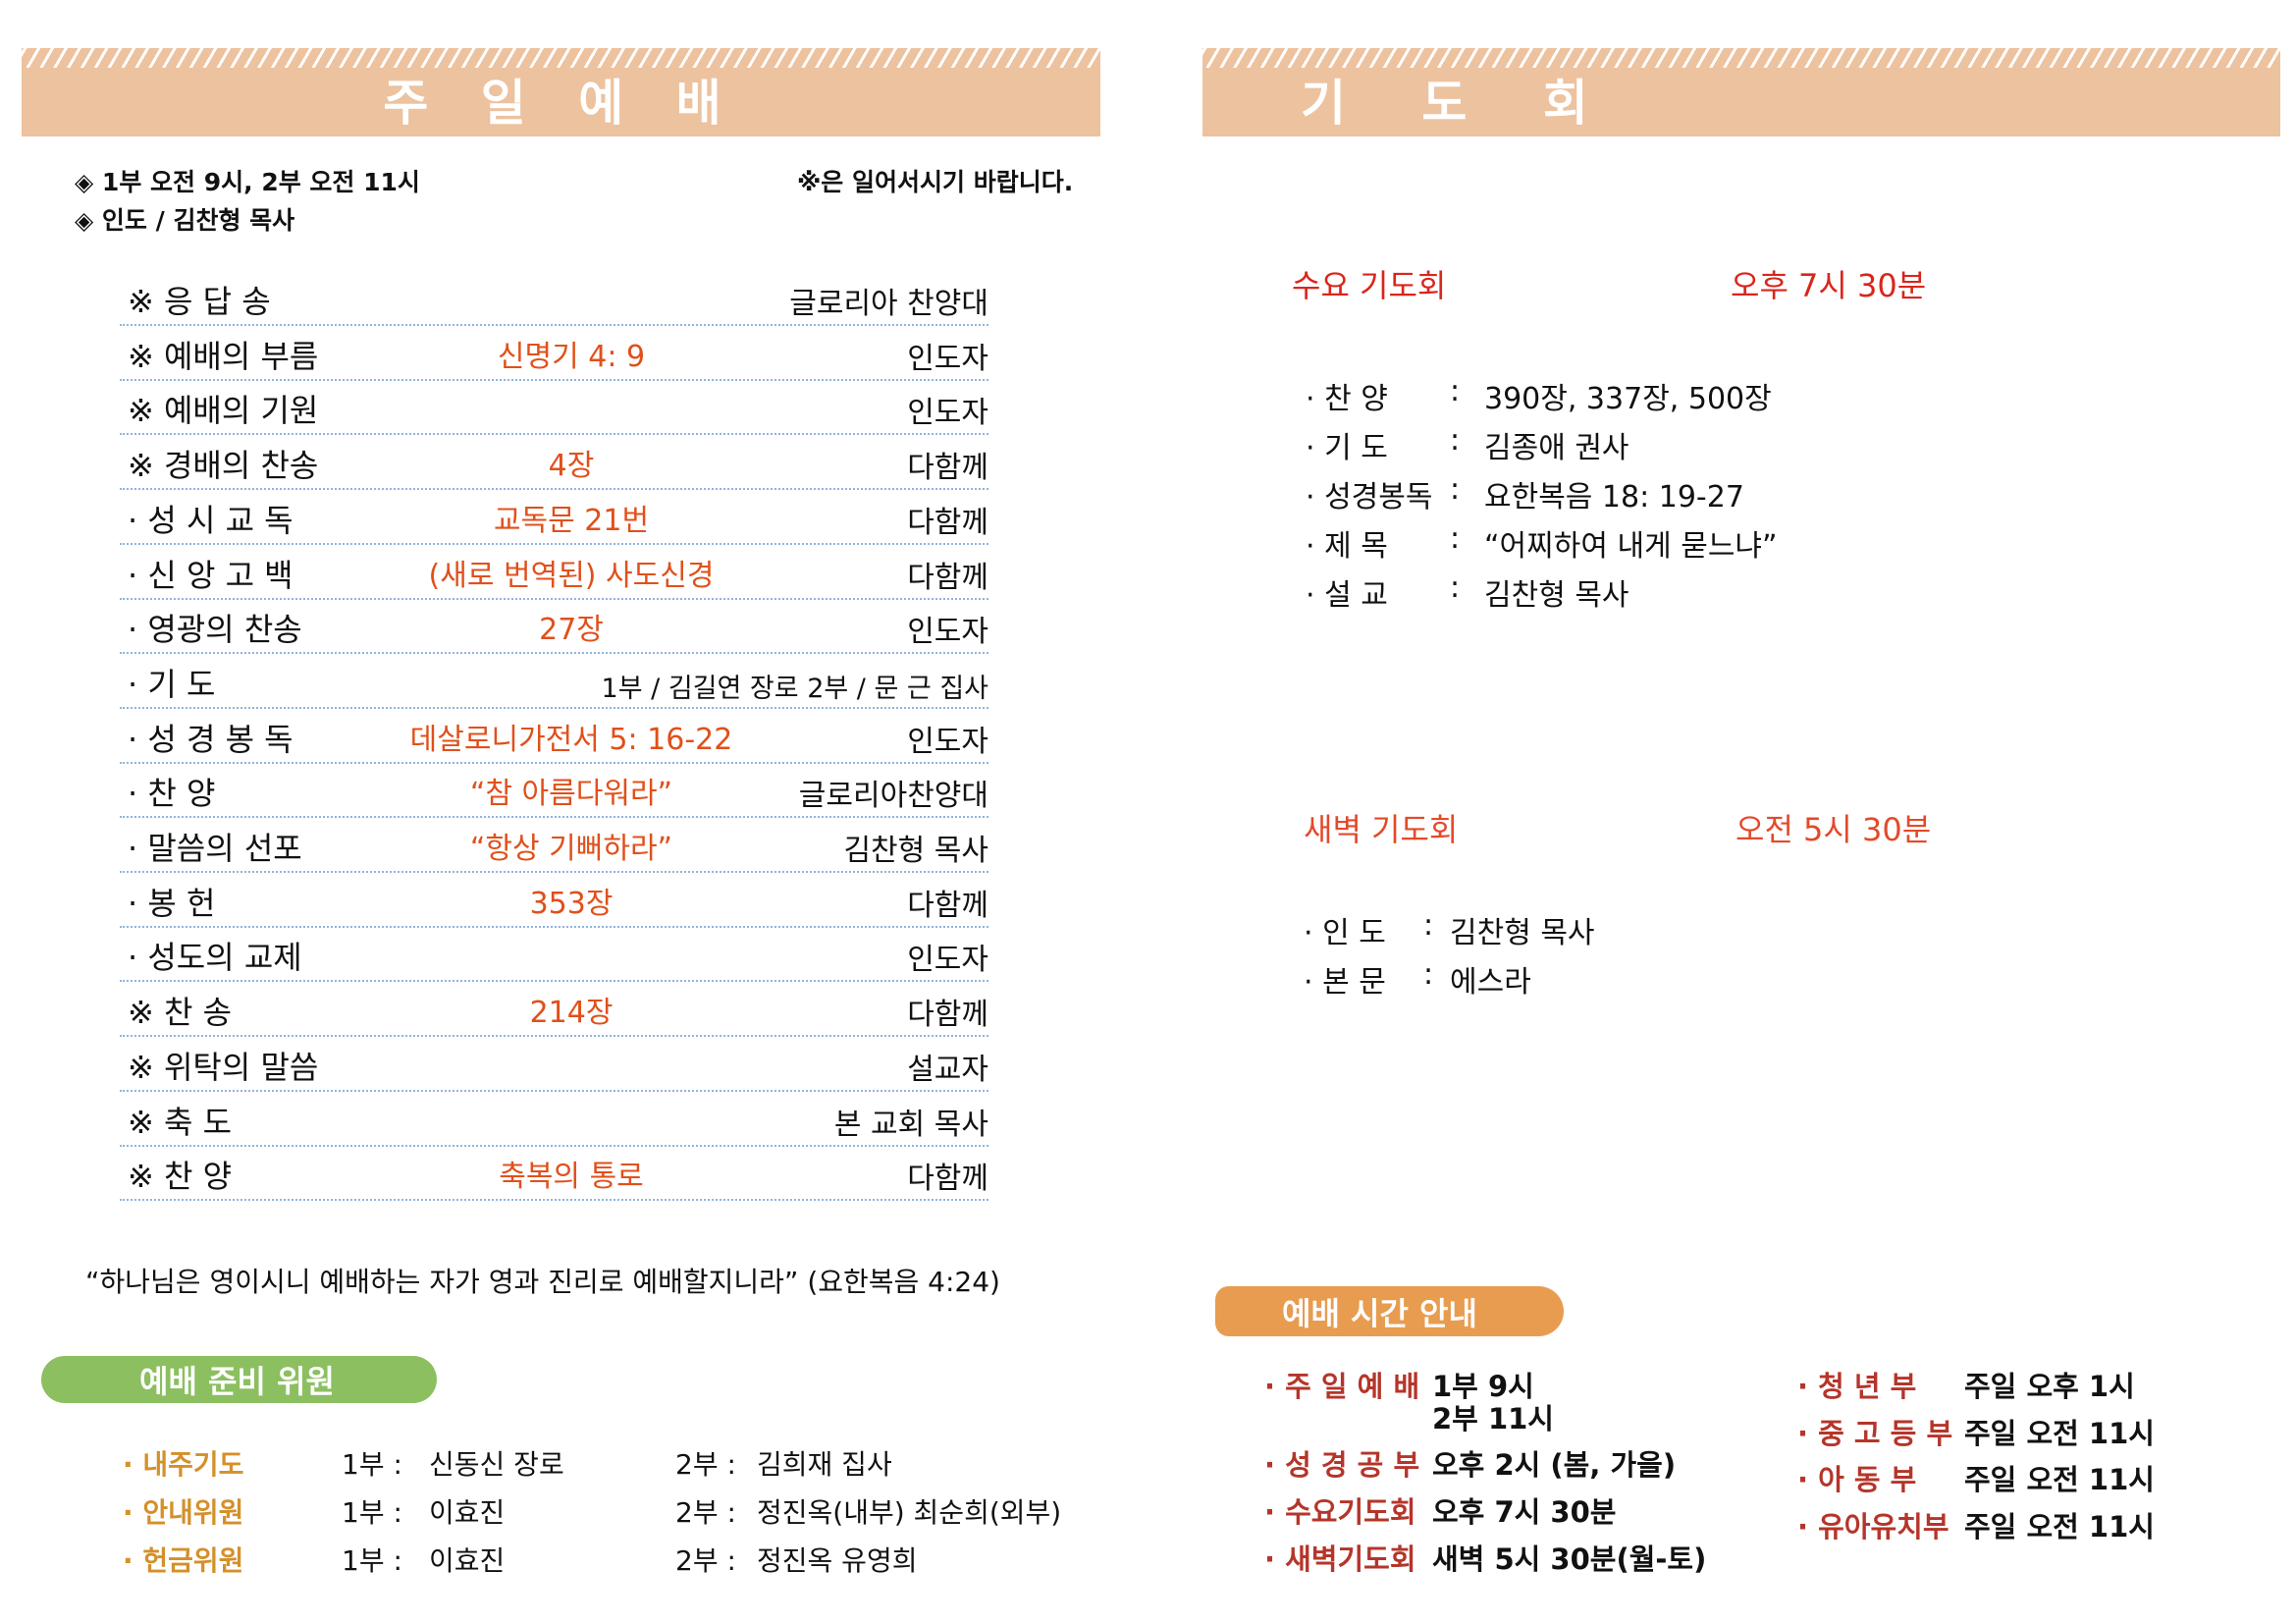 This screenshot has width=2296, height=1624. I want to click on order-row: · 봉 헌 353장 다함께, so click(554, 905).